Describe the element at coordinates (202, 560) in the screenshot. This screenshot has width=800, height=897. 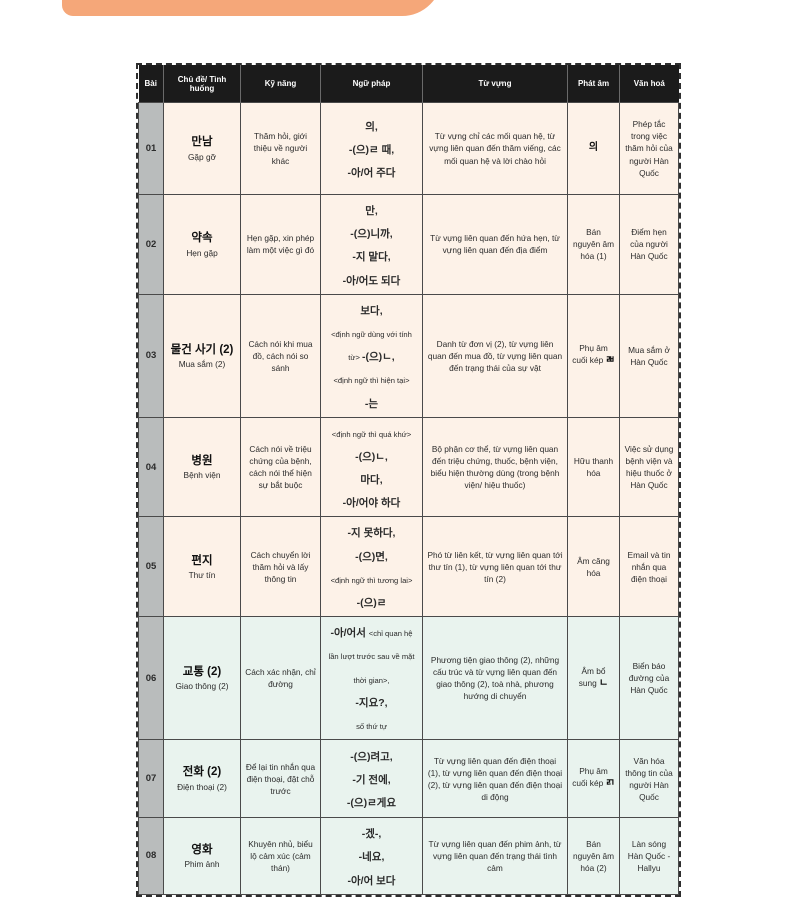
I see `topic-korean: 편지` at that location.